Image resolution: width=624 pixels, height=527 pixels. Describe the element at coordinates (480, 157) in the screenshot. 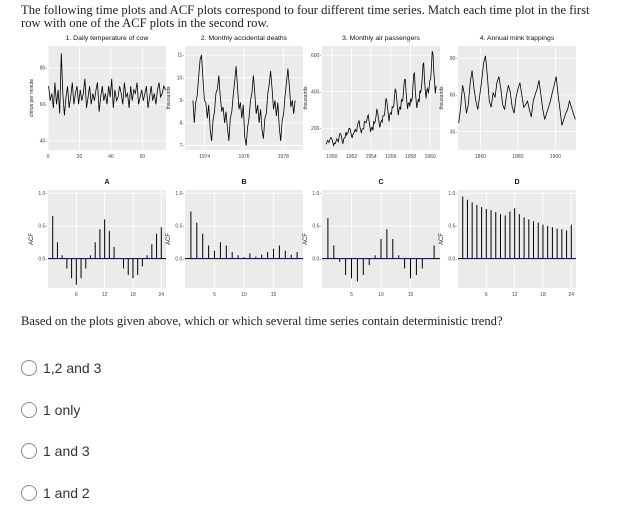

I see `x-tick-label: 1860` at that location.